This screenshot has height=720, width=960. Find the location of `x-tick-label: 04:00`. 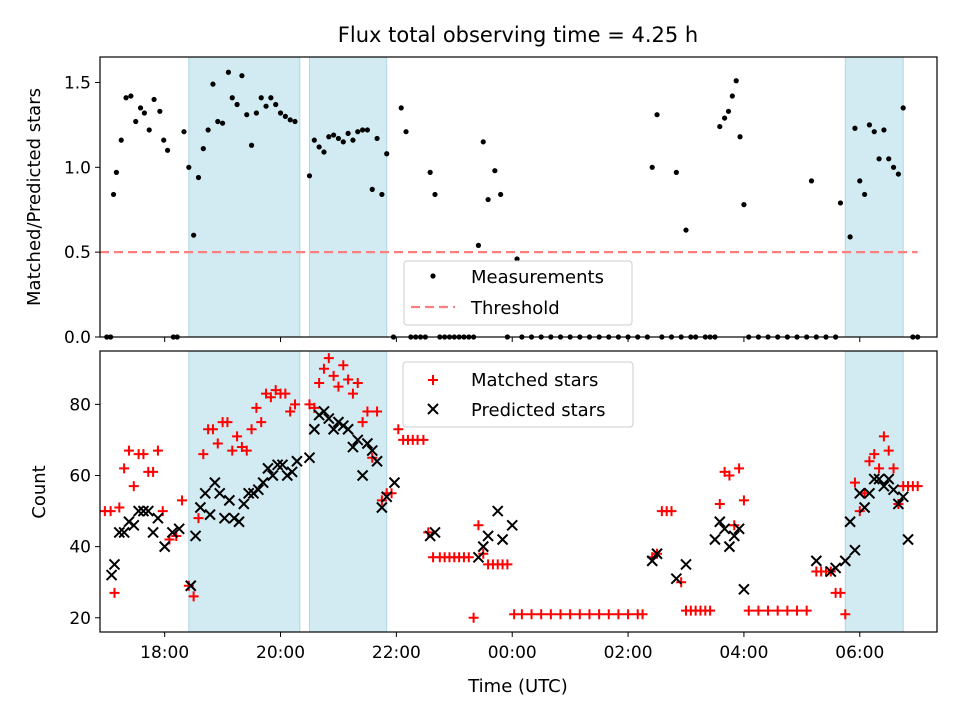

x-tick-label: 04:00 is located at coordinates (743, 653).